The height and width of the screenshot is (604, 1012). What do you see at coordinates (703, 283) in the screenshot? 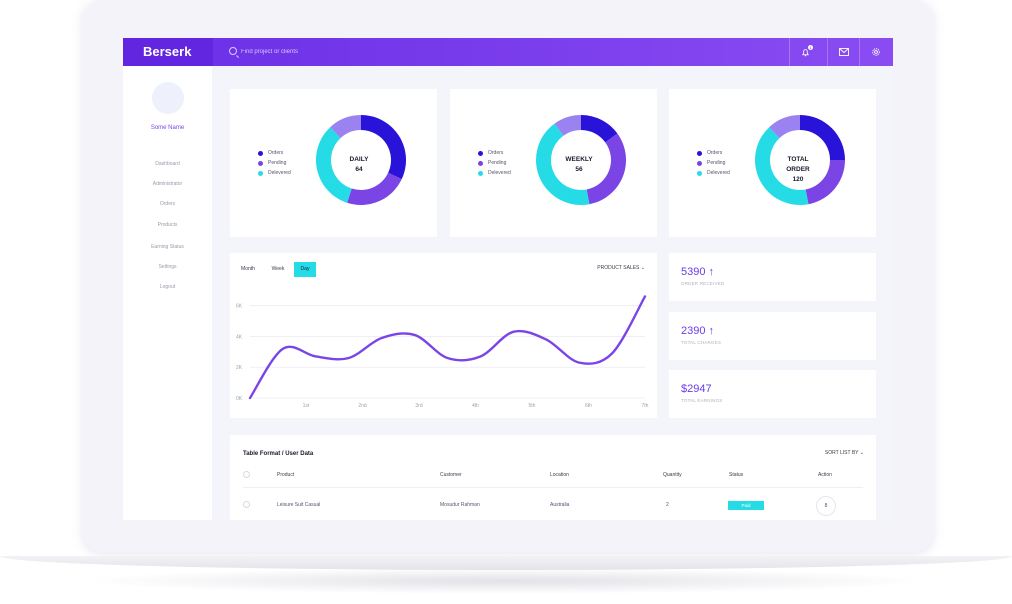
I see `stat-label: ORDER RECEIVED` at bounding box center [703, 283].